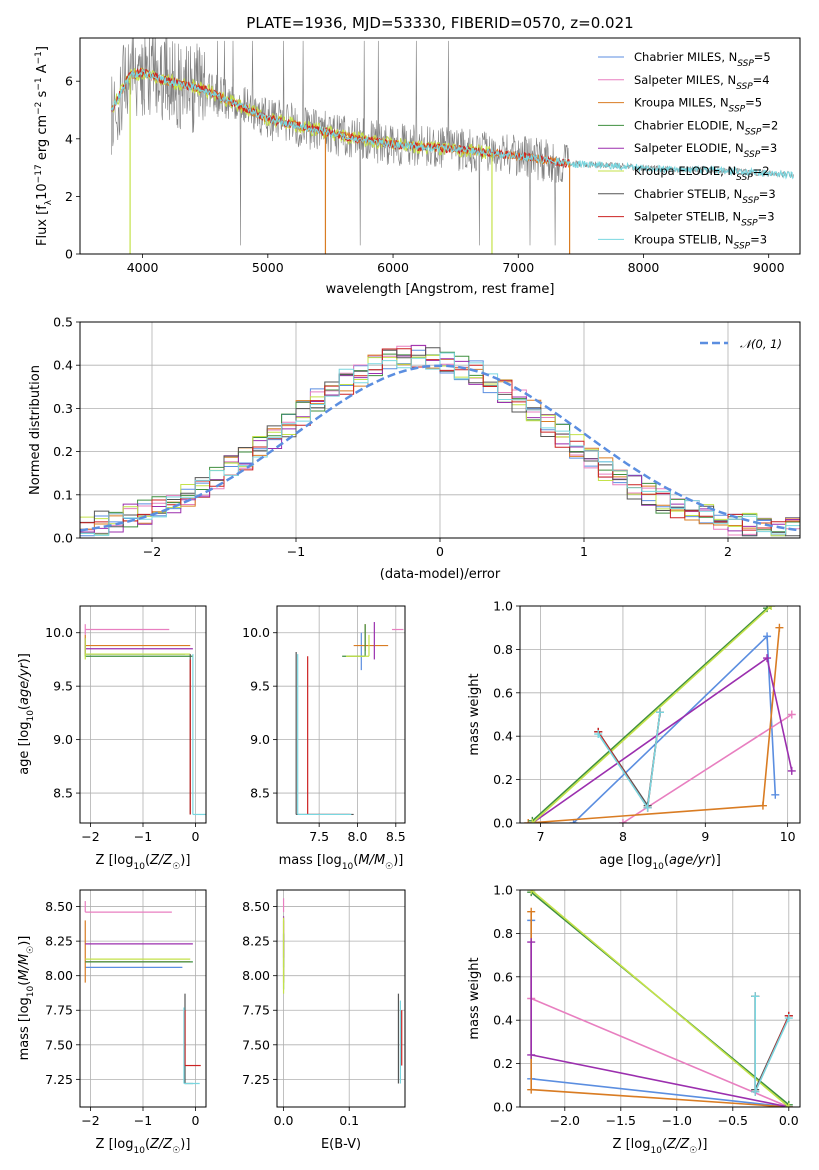 The height and width of the screenshot is (1170, 819). Describe the element at coordinates (518, 267) in the screenshot. I see `x-tick-label: 7000` at that location.